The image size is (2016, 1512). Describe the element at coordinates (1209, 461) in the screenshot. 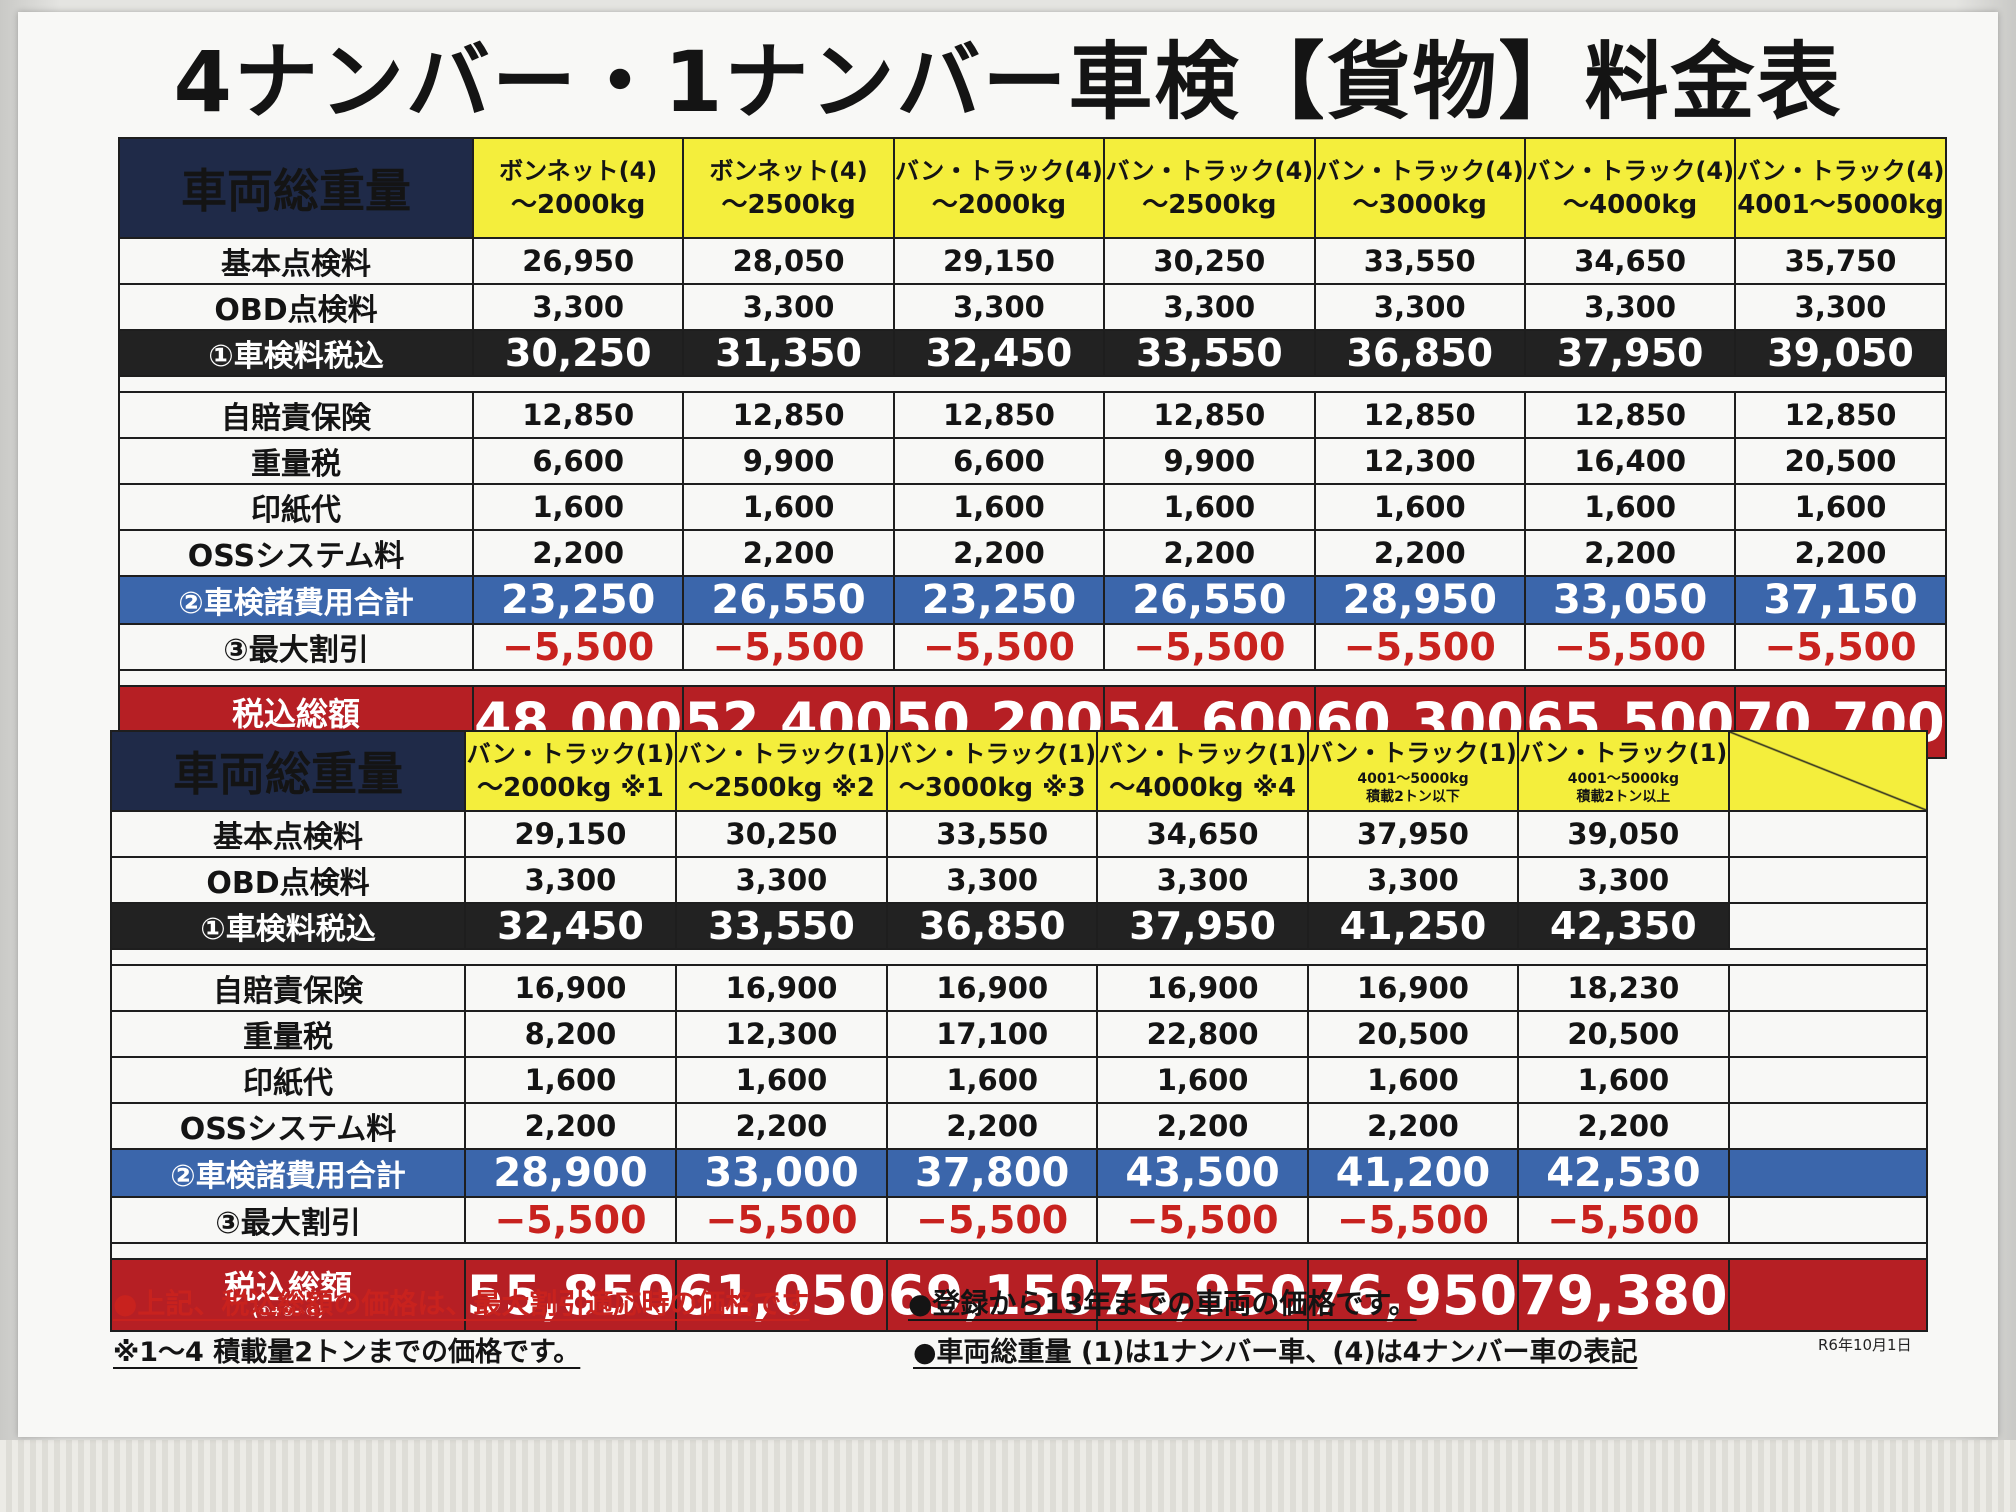

I see `cell-value: 9,900` at that location.